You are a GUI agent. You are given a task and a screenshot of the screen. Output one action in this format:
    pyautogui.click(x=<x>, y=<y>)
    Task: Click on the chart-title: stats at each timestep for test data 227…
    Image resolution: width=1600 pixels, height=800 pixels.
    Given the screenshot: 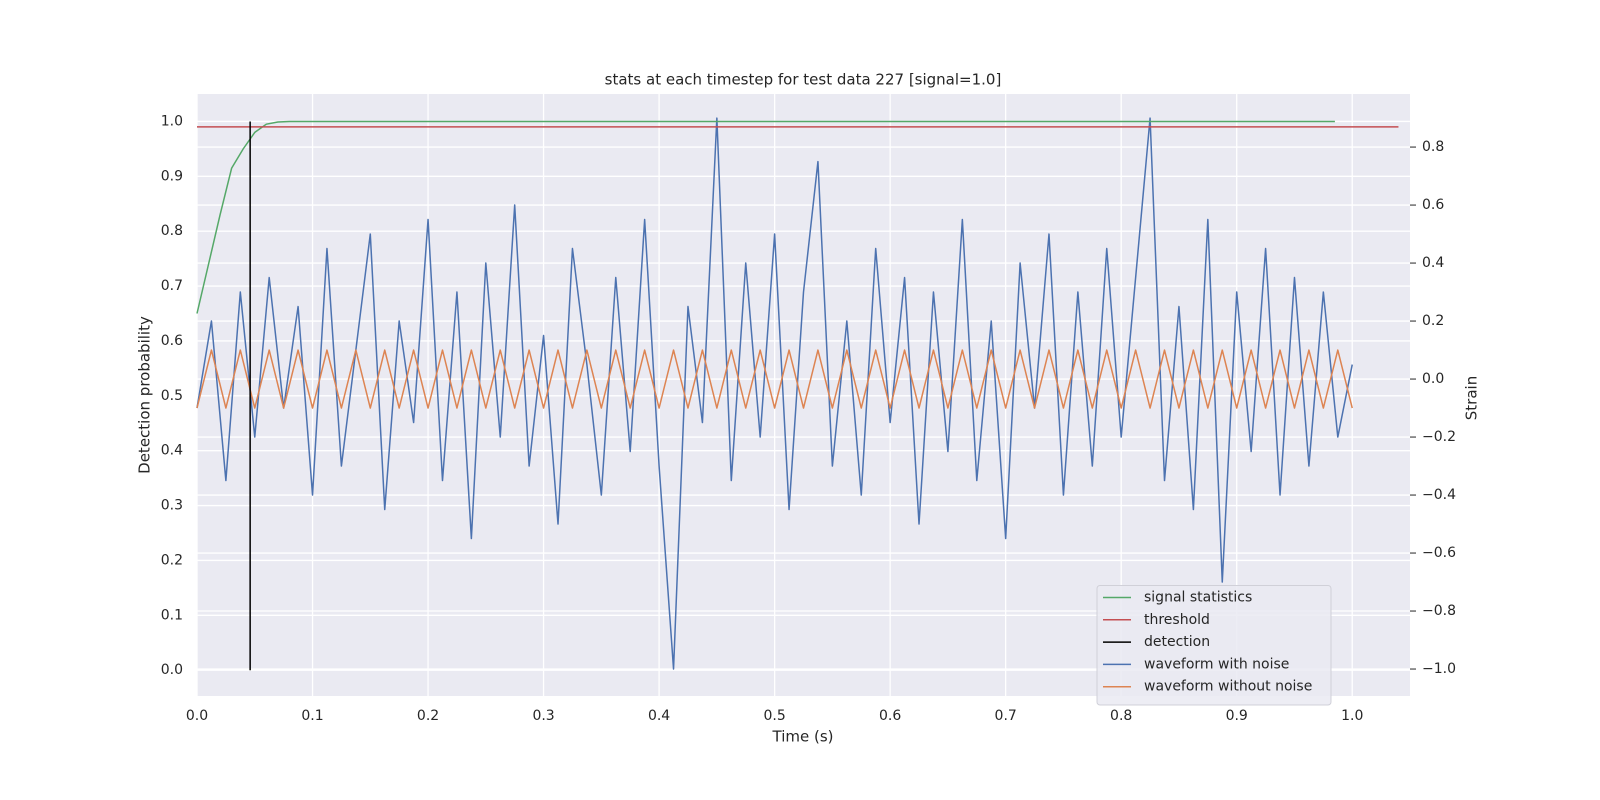 What is the action you would take?
    pyautogui.click(x=803, y=80)
    